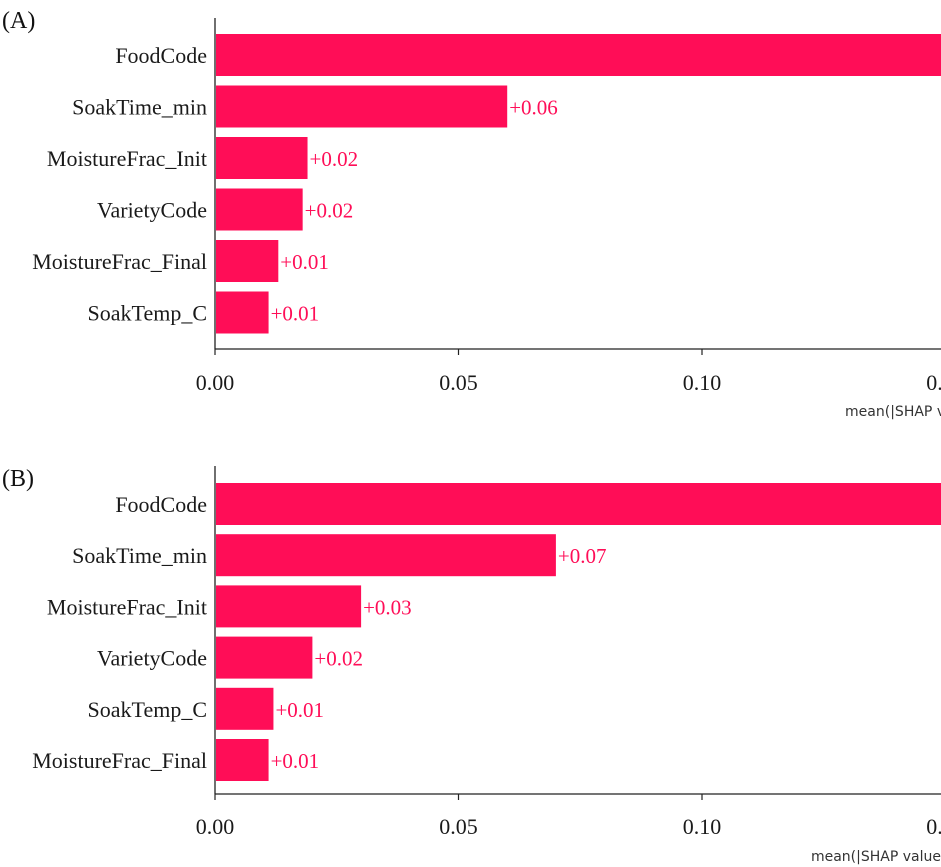 The width and height of the screenshot is (941, 867). Describe the element at coordinates (127, 606) in the screenshot. I see `category-label-b-2: MoistureFrac_Init` at that location.